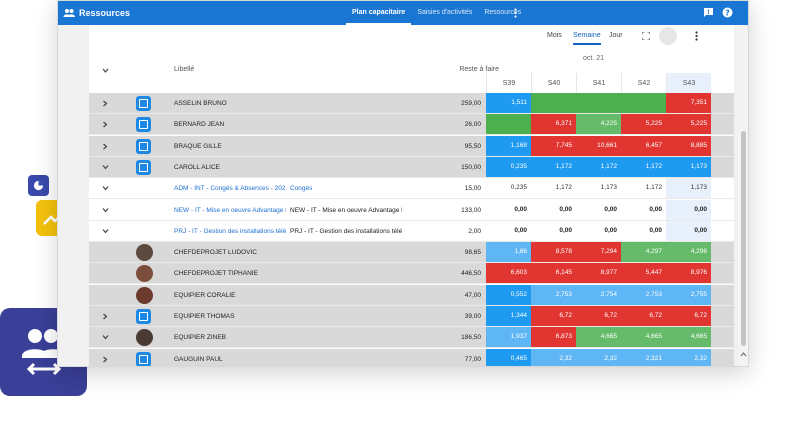 The width and height of the screenshot is (793, 448). I want to click on load-cell: 4,225, so click(598, 124).